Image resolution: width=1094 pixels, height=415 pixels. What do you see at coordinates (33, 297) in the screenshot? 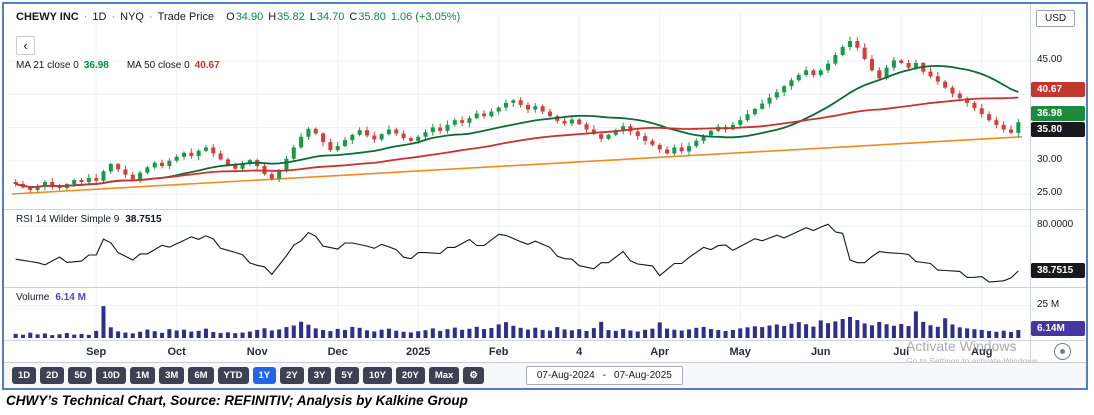
I see `volume-indicator-name: Volume` at bounding box center [33, 297].